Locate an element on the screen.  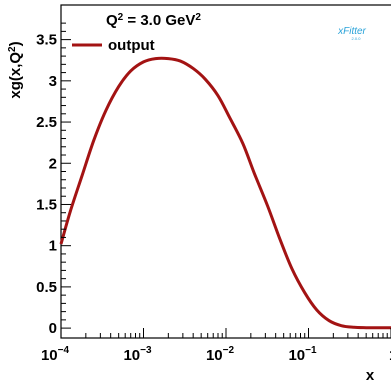
y-tick-label: 3 is located at coordinates (53, 81).